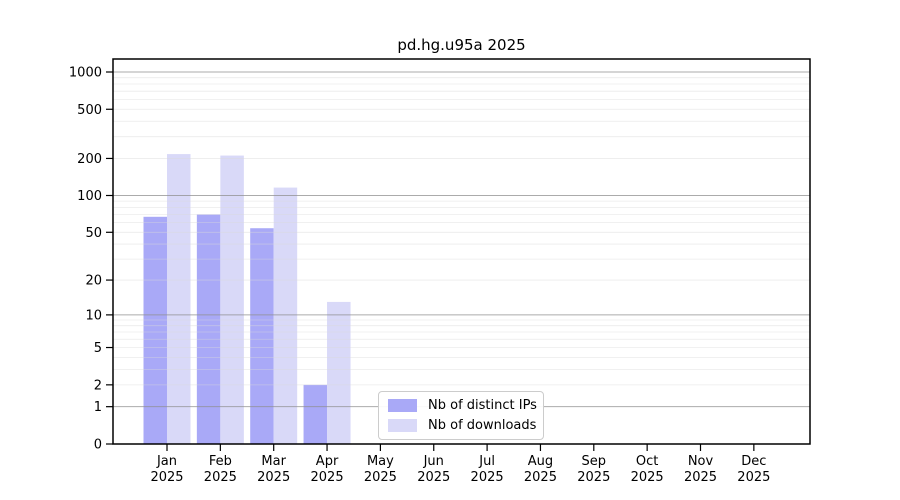  What do you see at coordinates (327, 461) in the screenshot?
I see `x-tick-label-month: Apr` at bounding box center [327, 461].